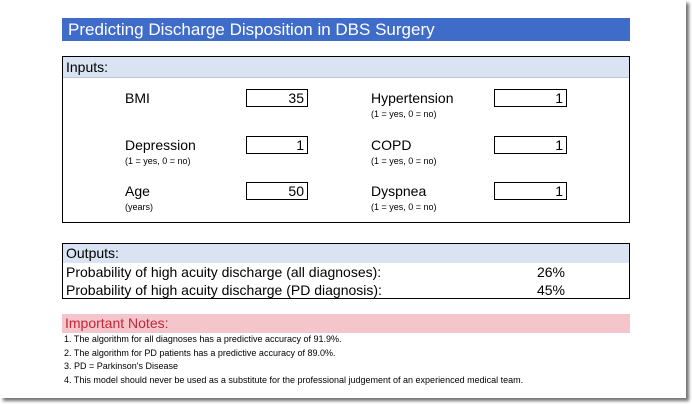  I want to click on dyspnea-label: Dyspnea, so click(399, 191).